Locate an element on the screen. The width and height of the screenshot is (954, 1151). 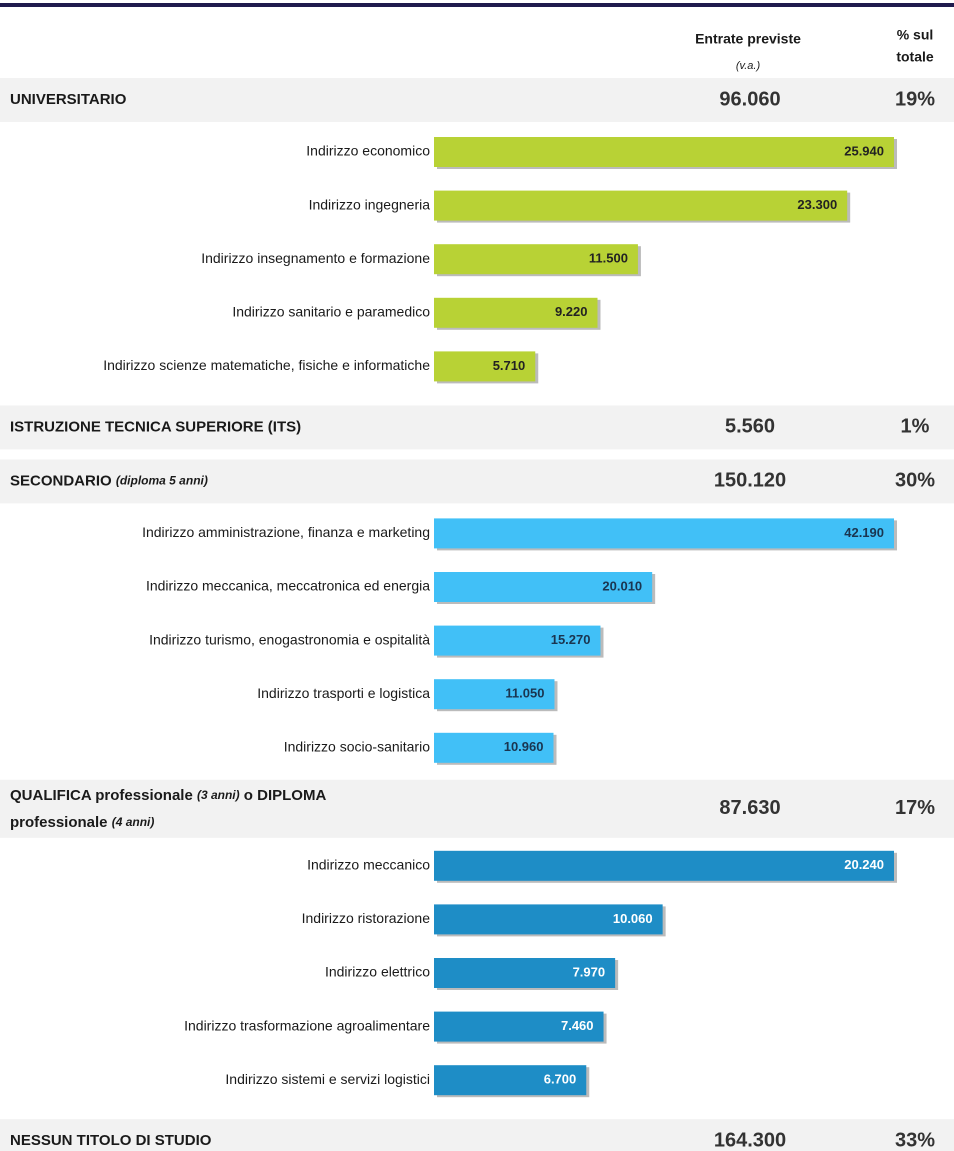
section-title-part: (3 anni) is located at coordinates (218, 795).